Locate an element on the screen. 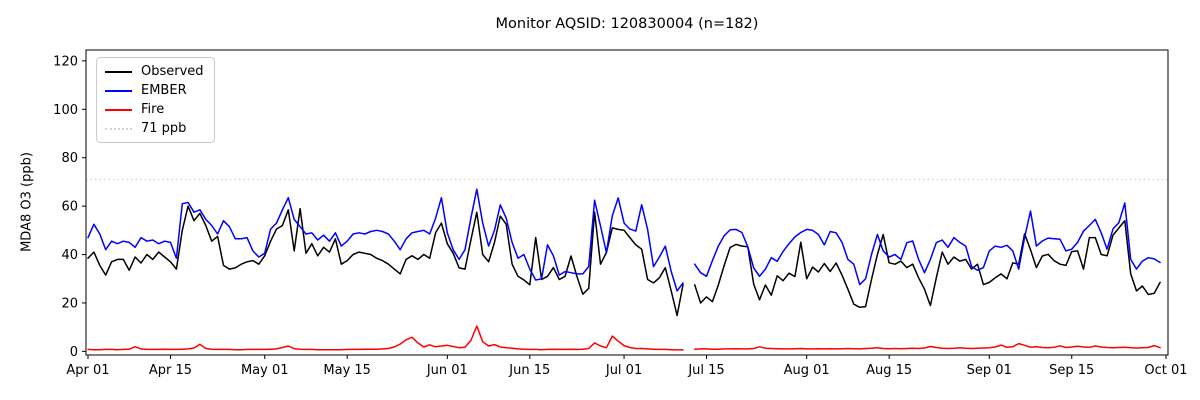  y-tick-label: 100 is located at coordinates (65, 110).